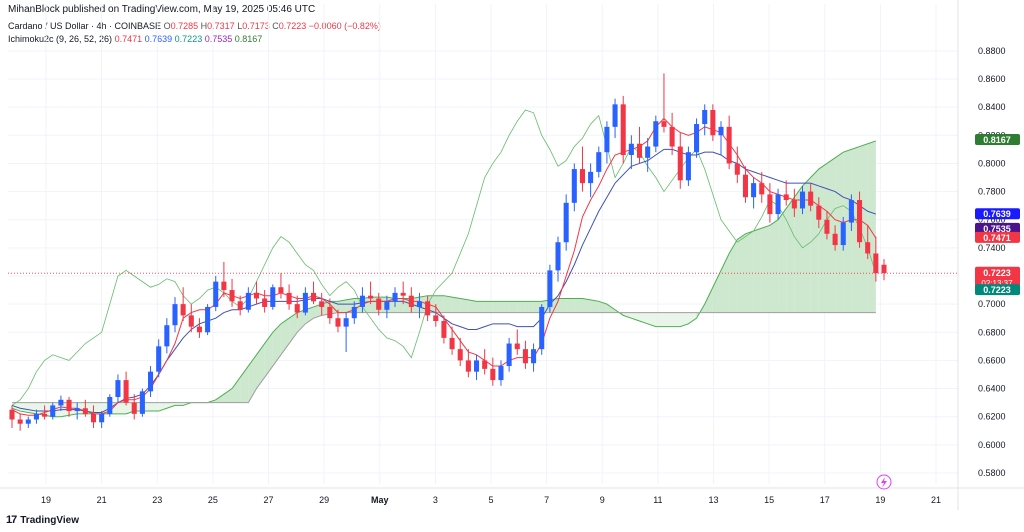  Describe the element at coordinates (490, 500) in the screenshot. I see `x-tick-label: 5` at that location.